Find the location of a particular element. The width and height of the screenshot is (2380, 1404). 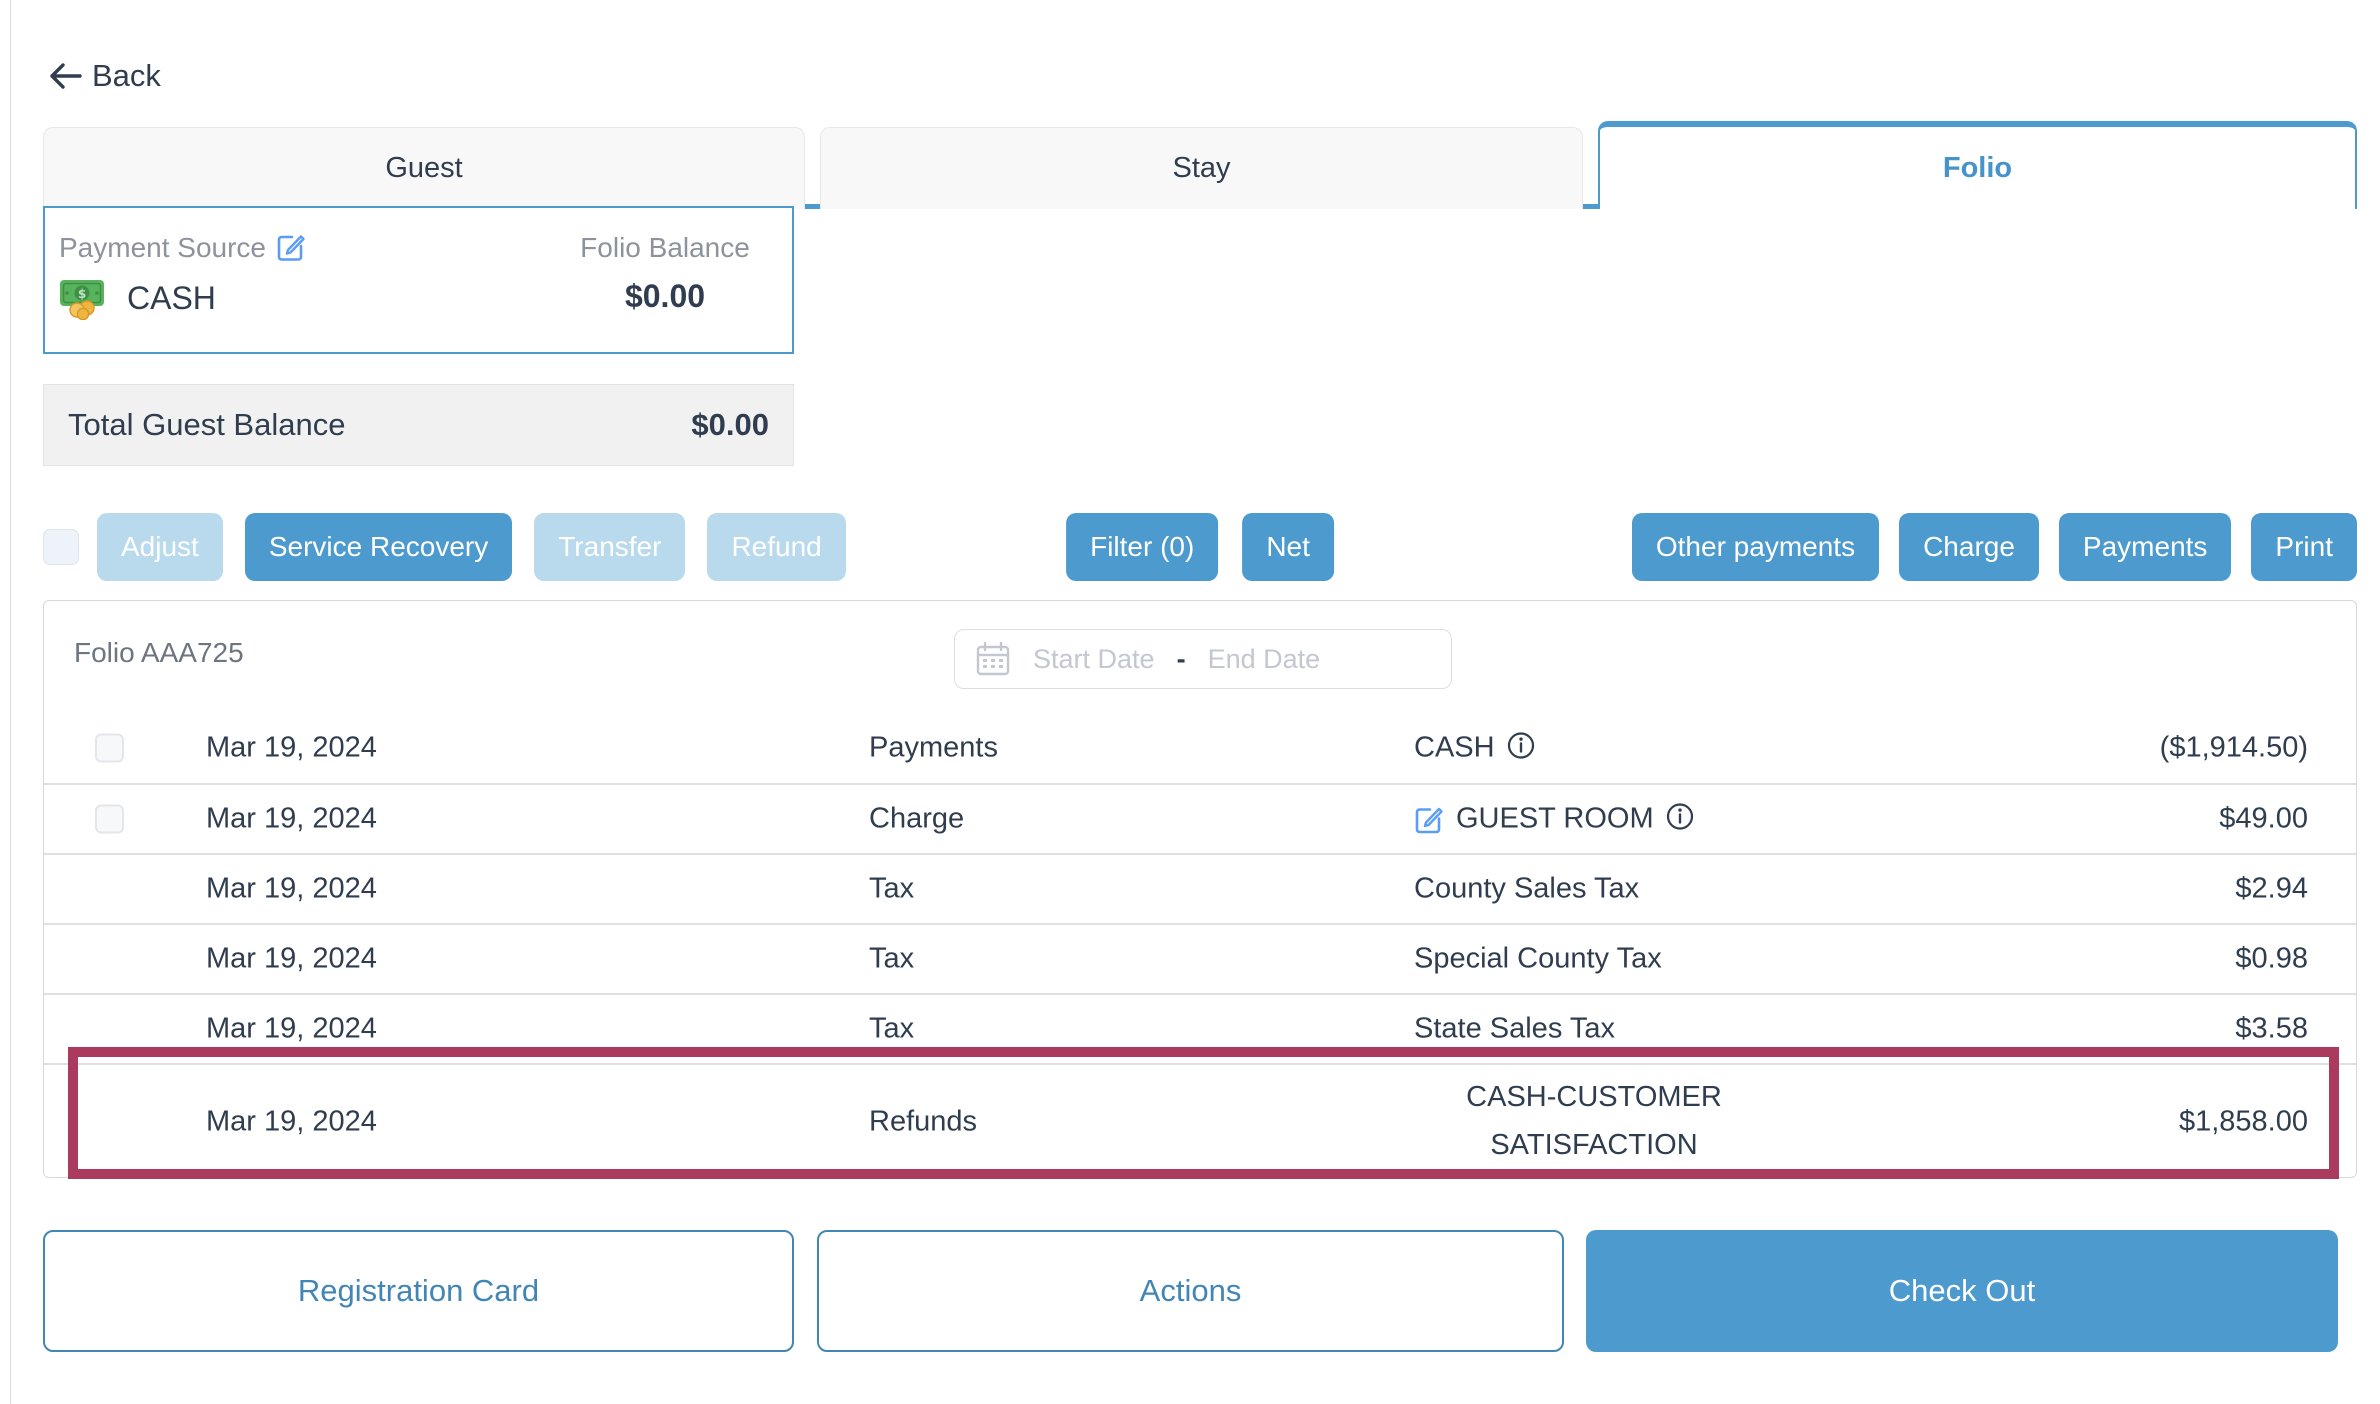

tab-guest: Guest is located at coordinates (424, 168).